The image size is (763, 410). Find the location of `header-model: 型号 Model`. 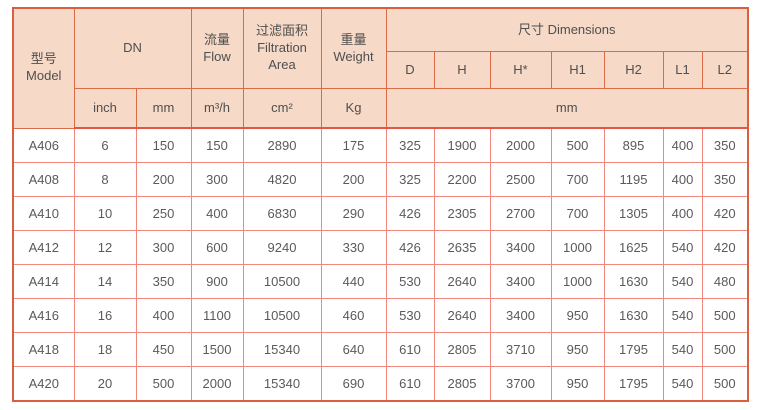

header-model: 型号 Model is located at coordinates (43, 68).